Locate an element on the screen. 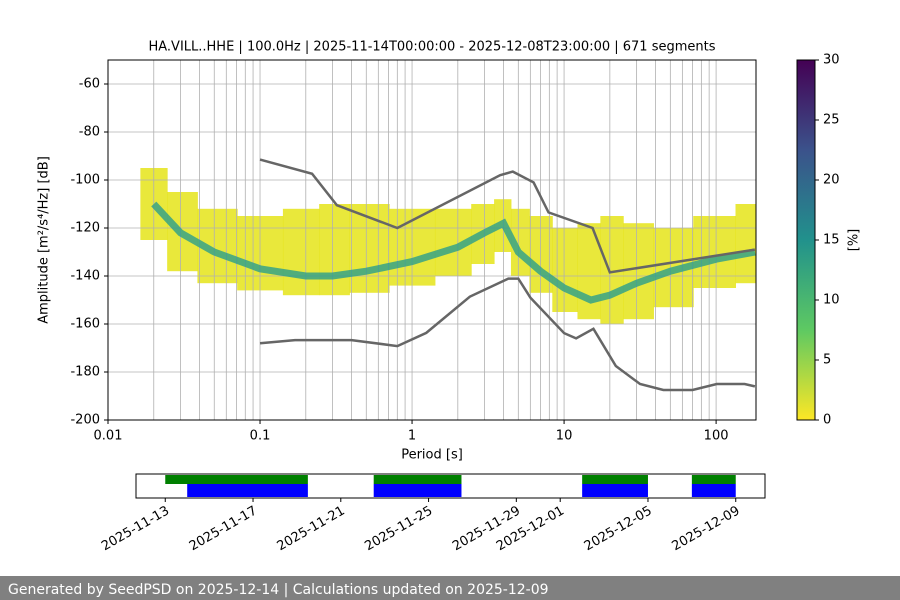  y-tick-label: -100 is located at coordinates (85, 180).